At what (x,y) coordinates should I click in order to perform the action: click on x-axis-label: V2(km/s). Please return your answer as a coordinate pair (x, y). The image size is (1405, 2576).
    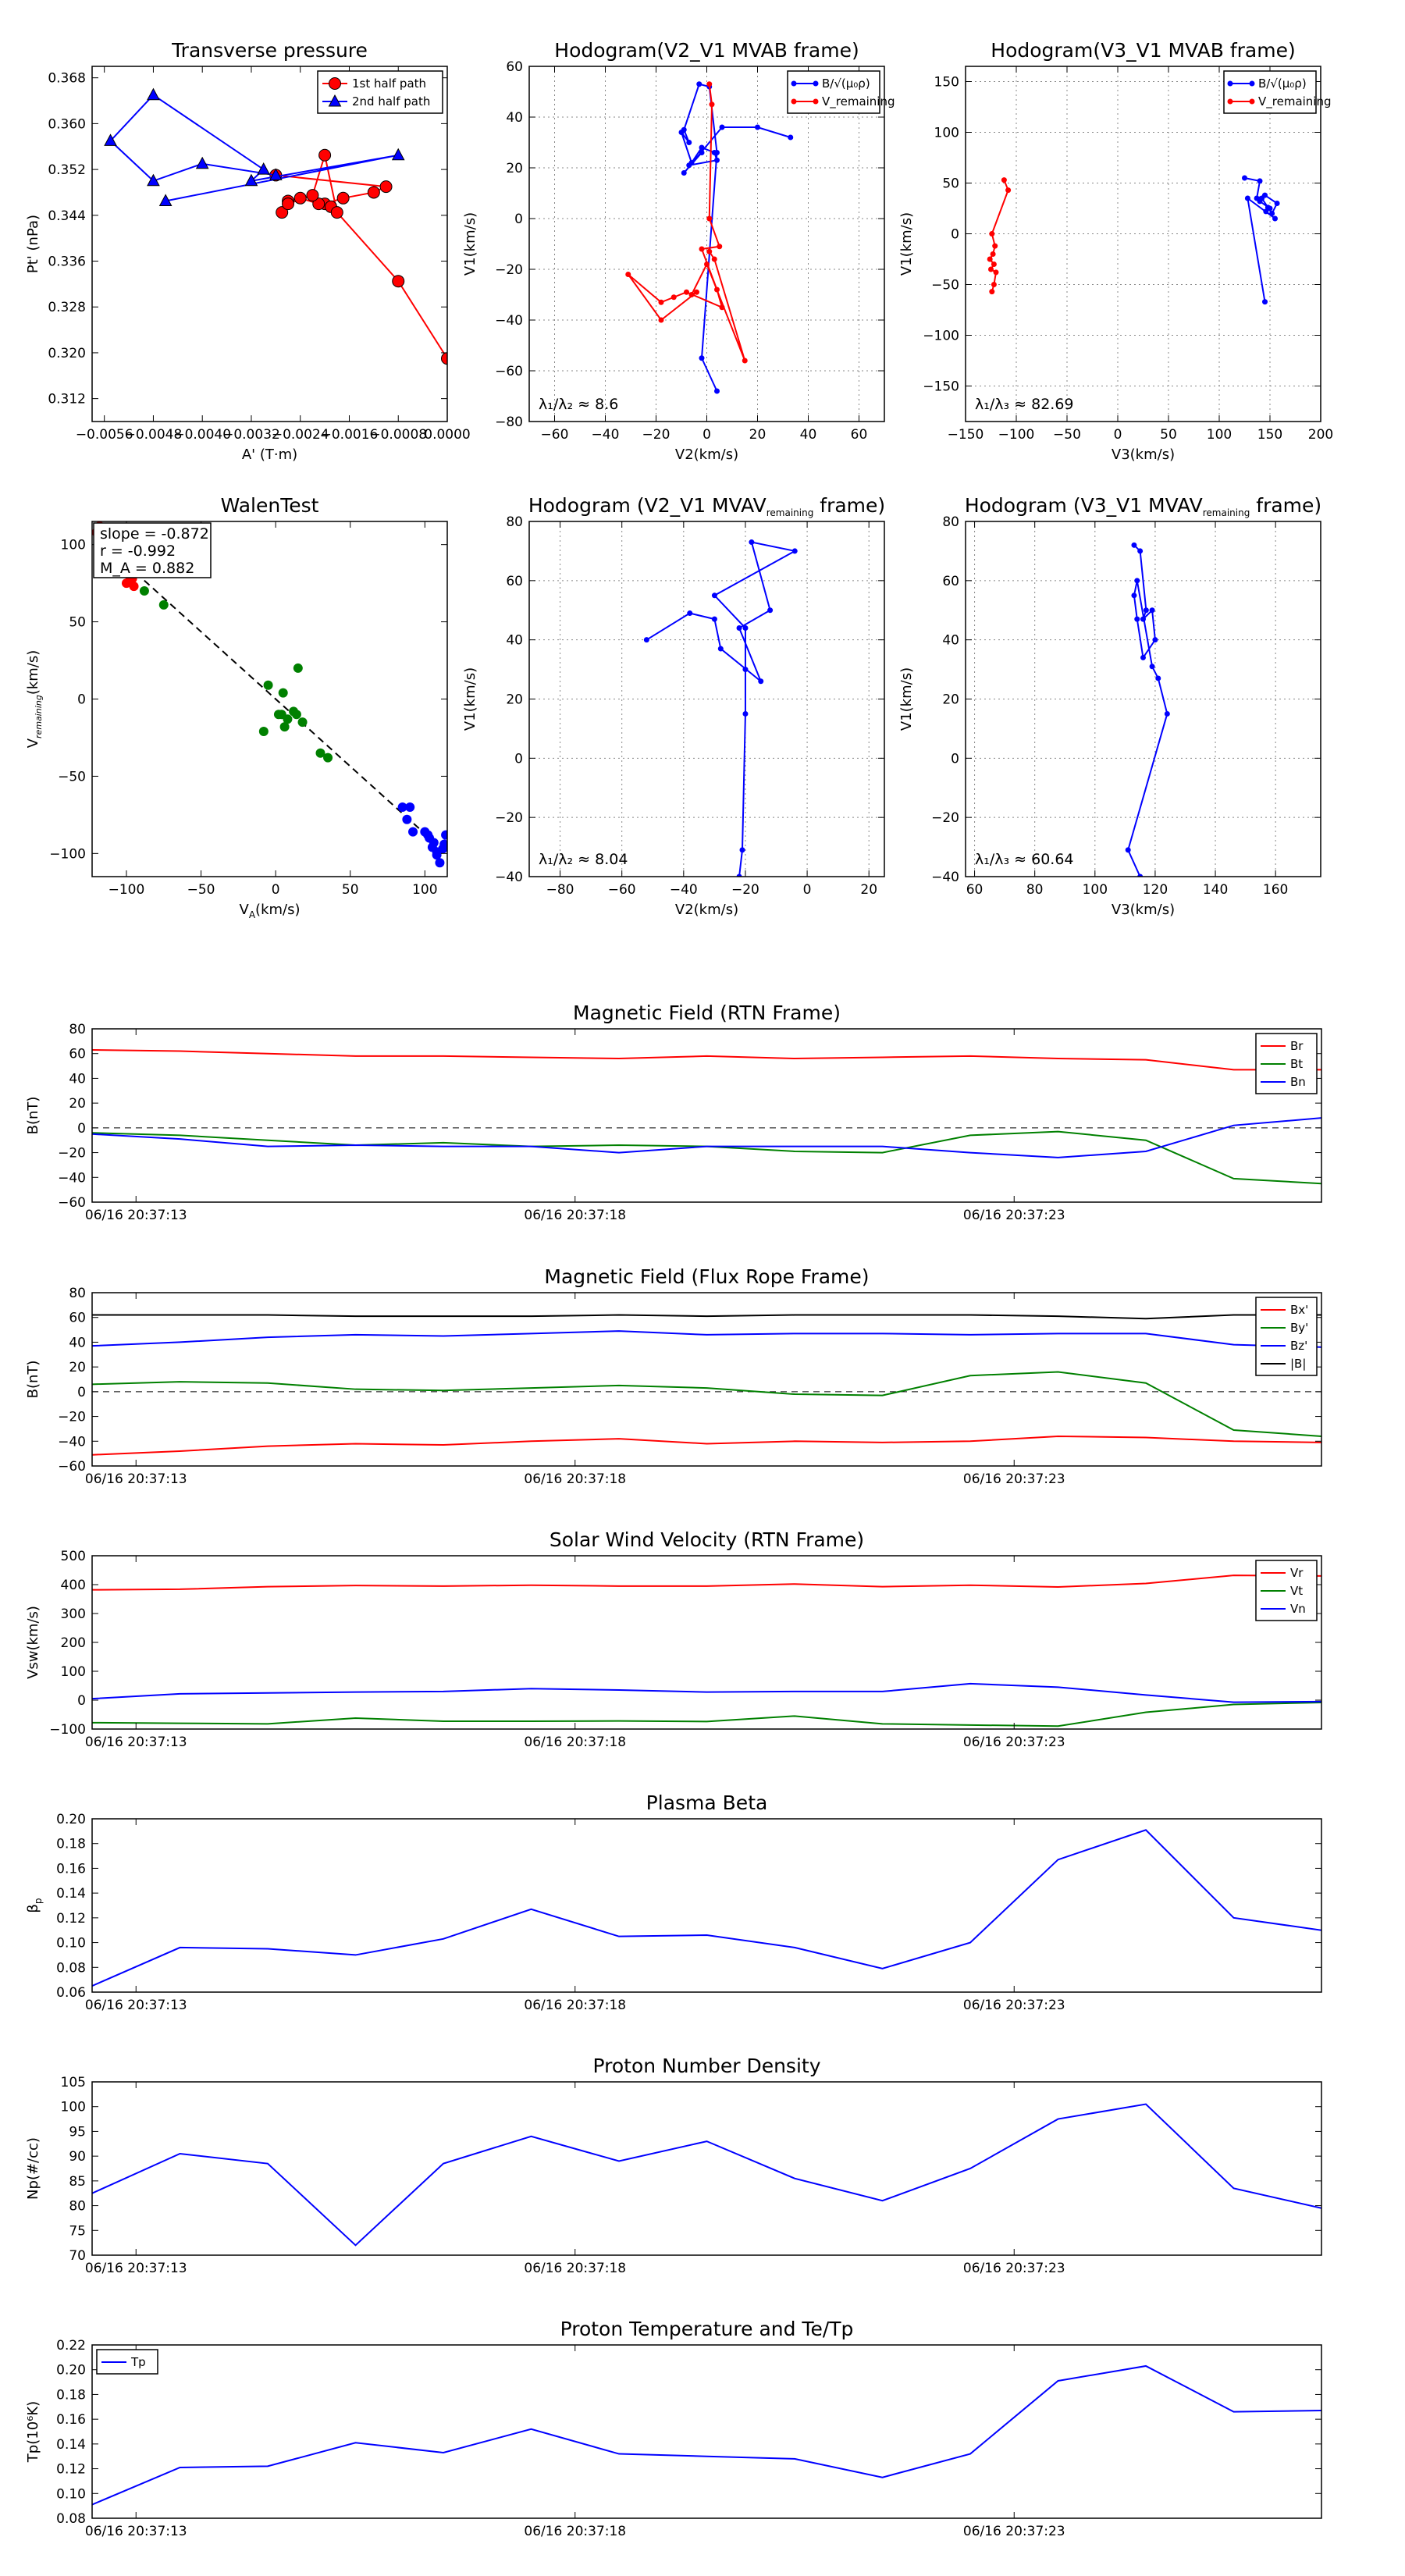
    Looking at the image, I should click on (707, 455).